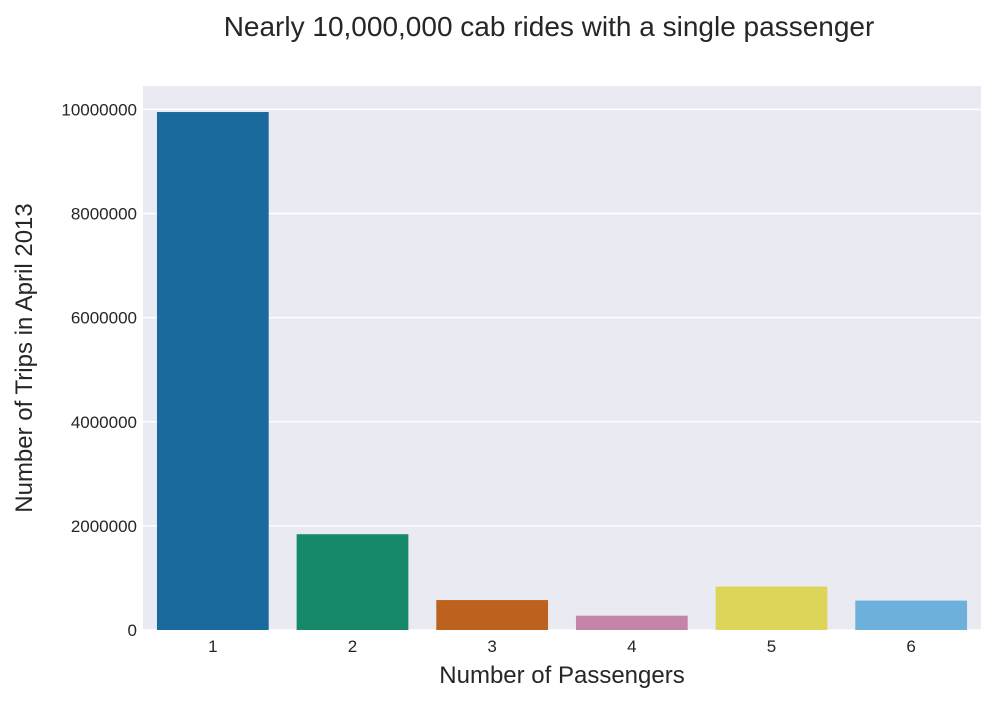 The height and width of the screenshot is (704, 995). I want to click on y-tick-label: 10000000, so click(99, 109).